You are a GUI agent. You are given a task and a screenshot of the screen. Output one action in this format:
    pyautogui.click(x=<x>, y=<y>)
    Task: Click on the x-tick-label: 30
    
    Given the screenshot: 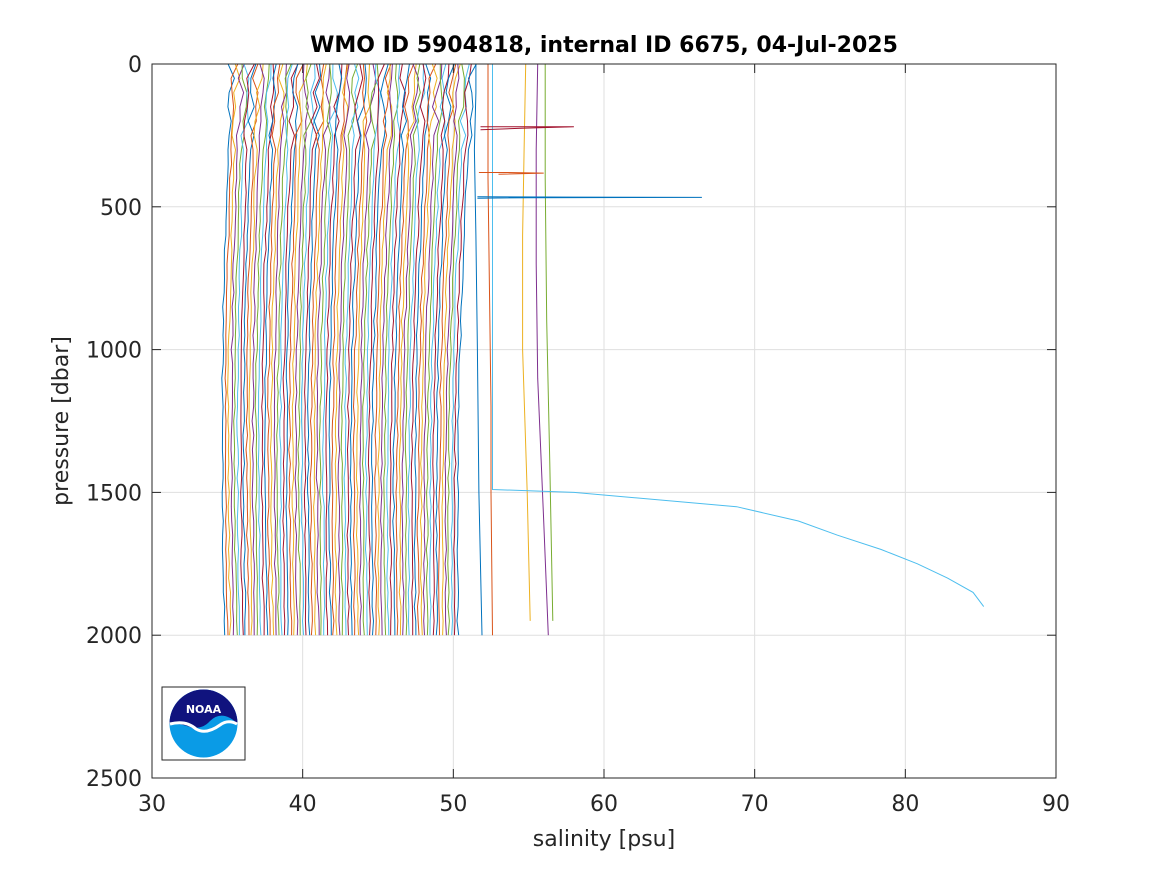 What is the action you would take?
    pyautogui.click(x=152, y=804)
    